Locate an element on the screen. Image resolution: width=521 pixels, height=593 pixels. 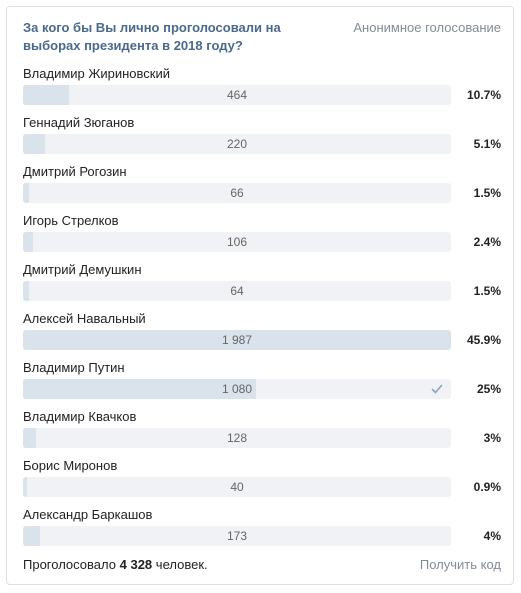
total-votes-suffix: человек. is located at coordinates (181, 564).